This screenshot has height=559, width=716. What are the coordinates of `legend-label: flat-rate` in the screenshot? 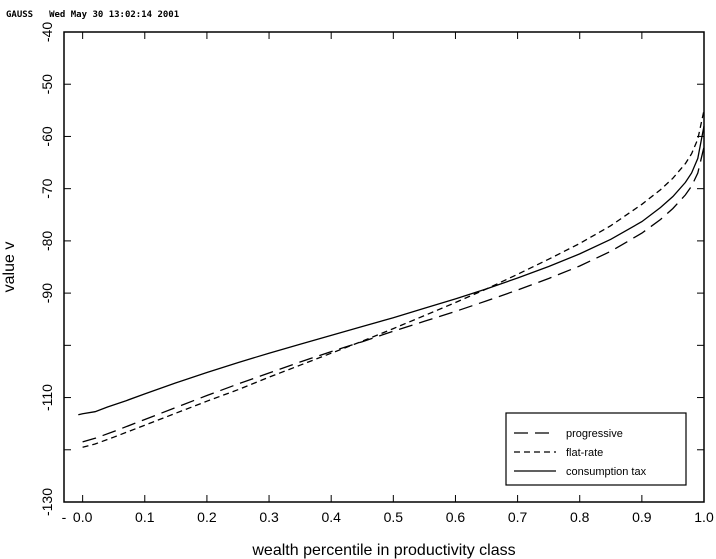 It's located at (584, 453).